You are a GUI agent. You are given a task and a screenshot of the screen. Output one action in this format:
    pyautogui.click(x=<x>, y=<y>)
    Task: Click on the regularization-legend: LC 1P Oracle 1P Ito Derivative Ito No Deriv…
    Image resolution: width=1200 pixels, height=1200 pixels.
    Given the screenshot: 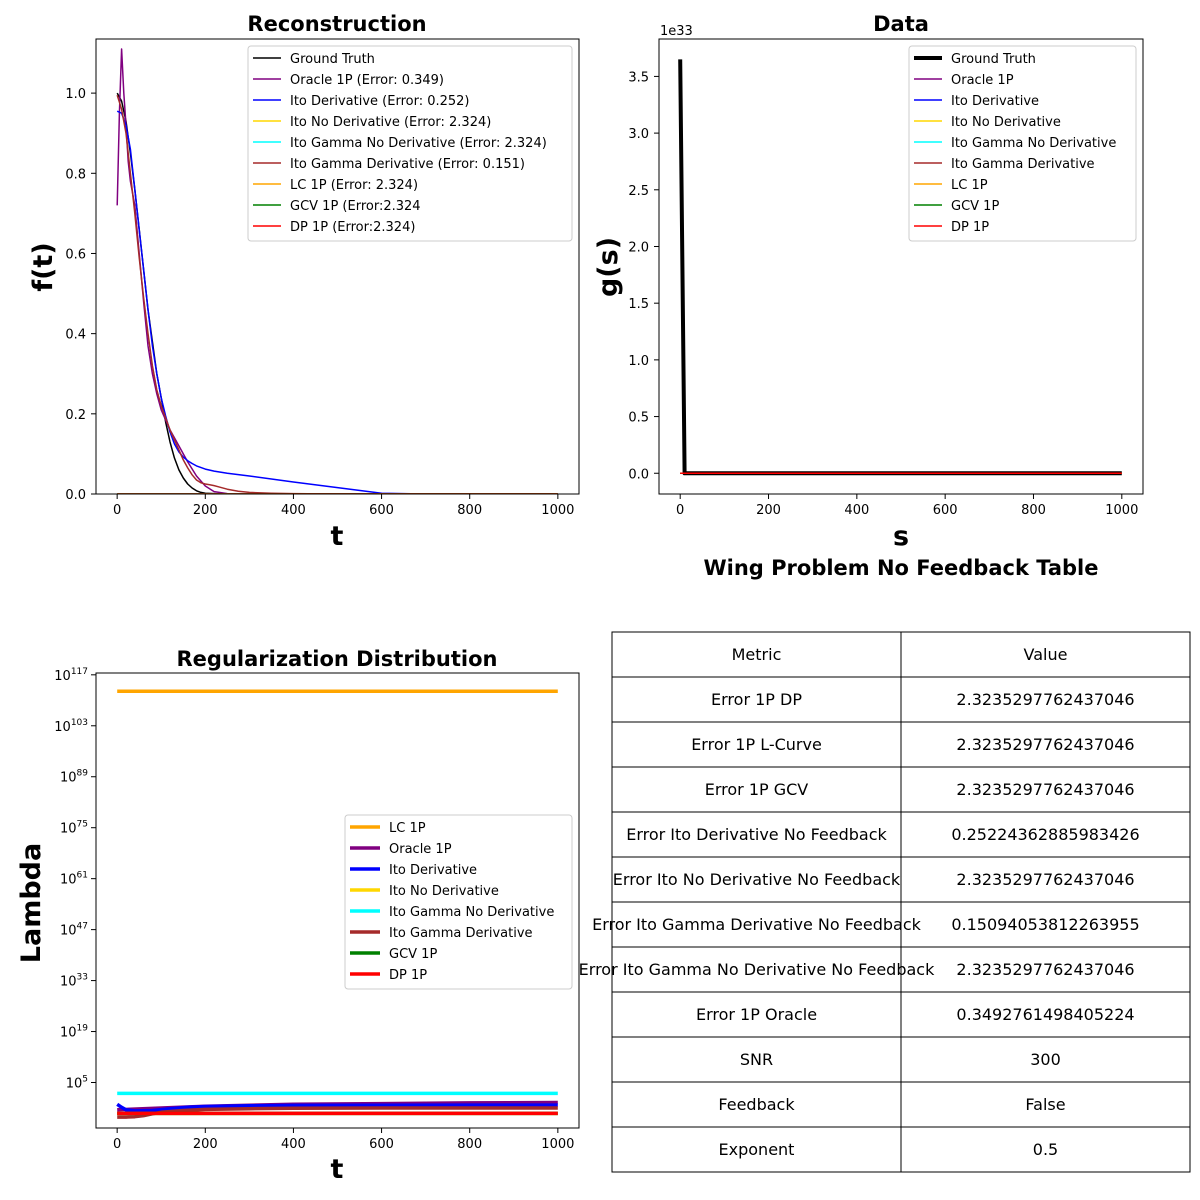 What is the action you would take?
    pyautogui.click(x=458, y=902)
    